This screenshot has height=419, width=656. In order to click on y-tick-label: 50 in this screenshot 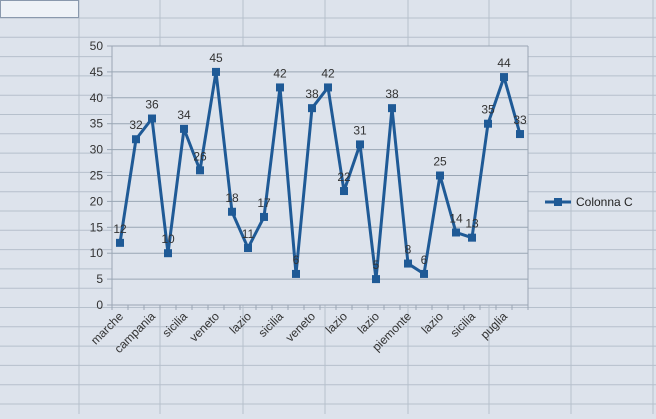, I will do `click(97, 46)`.